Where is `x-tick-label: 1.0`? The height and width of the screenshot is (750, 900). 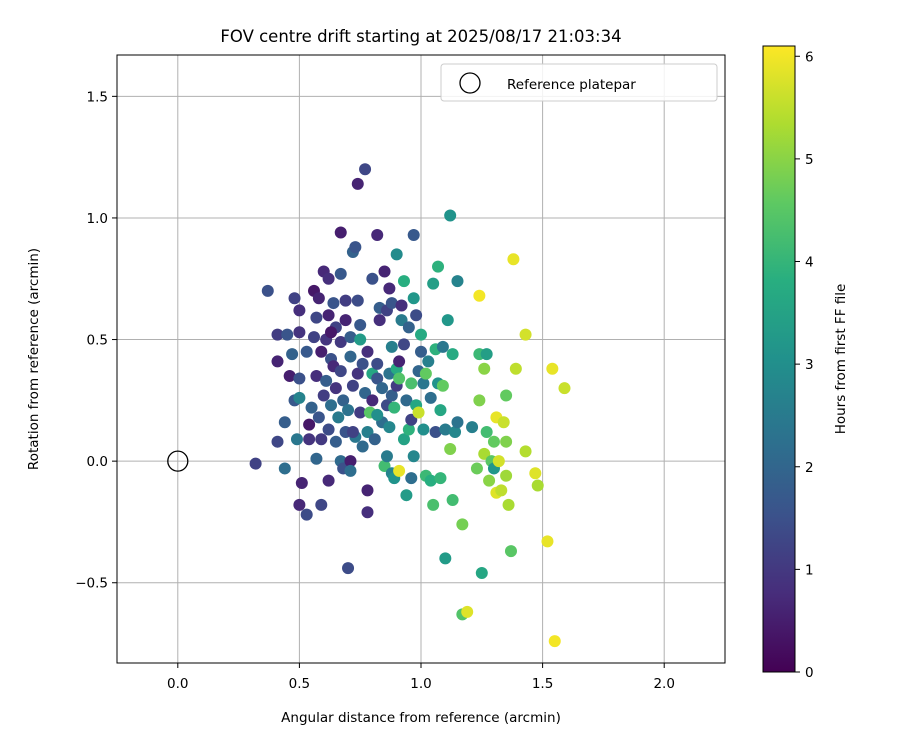 x-tick-label: 1.0 is located at coordinates (420, 684).